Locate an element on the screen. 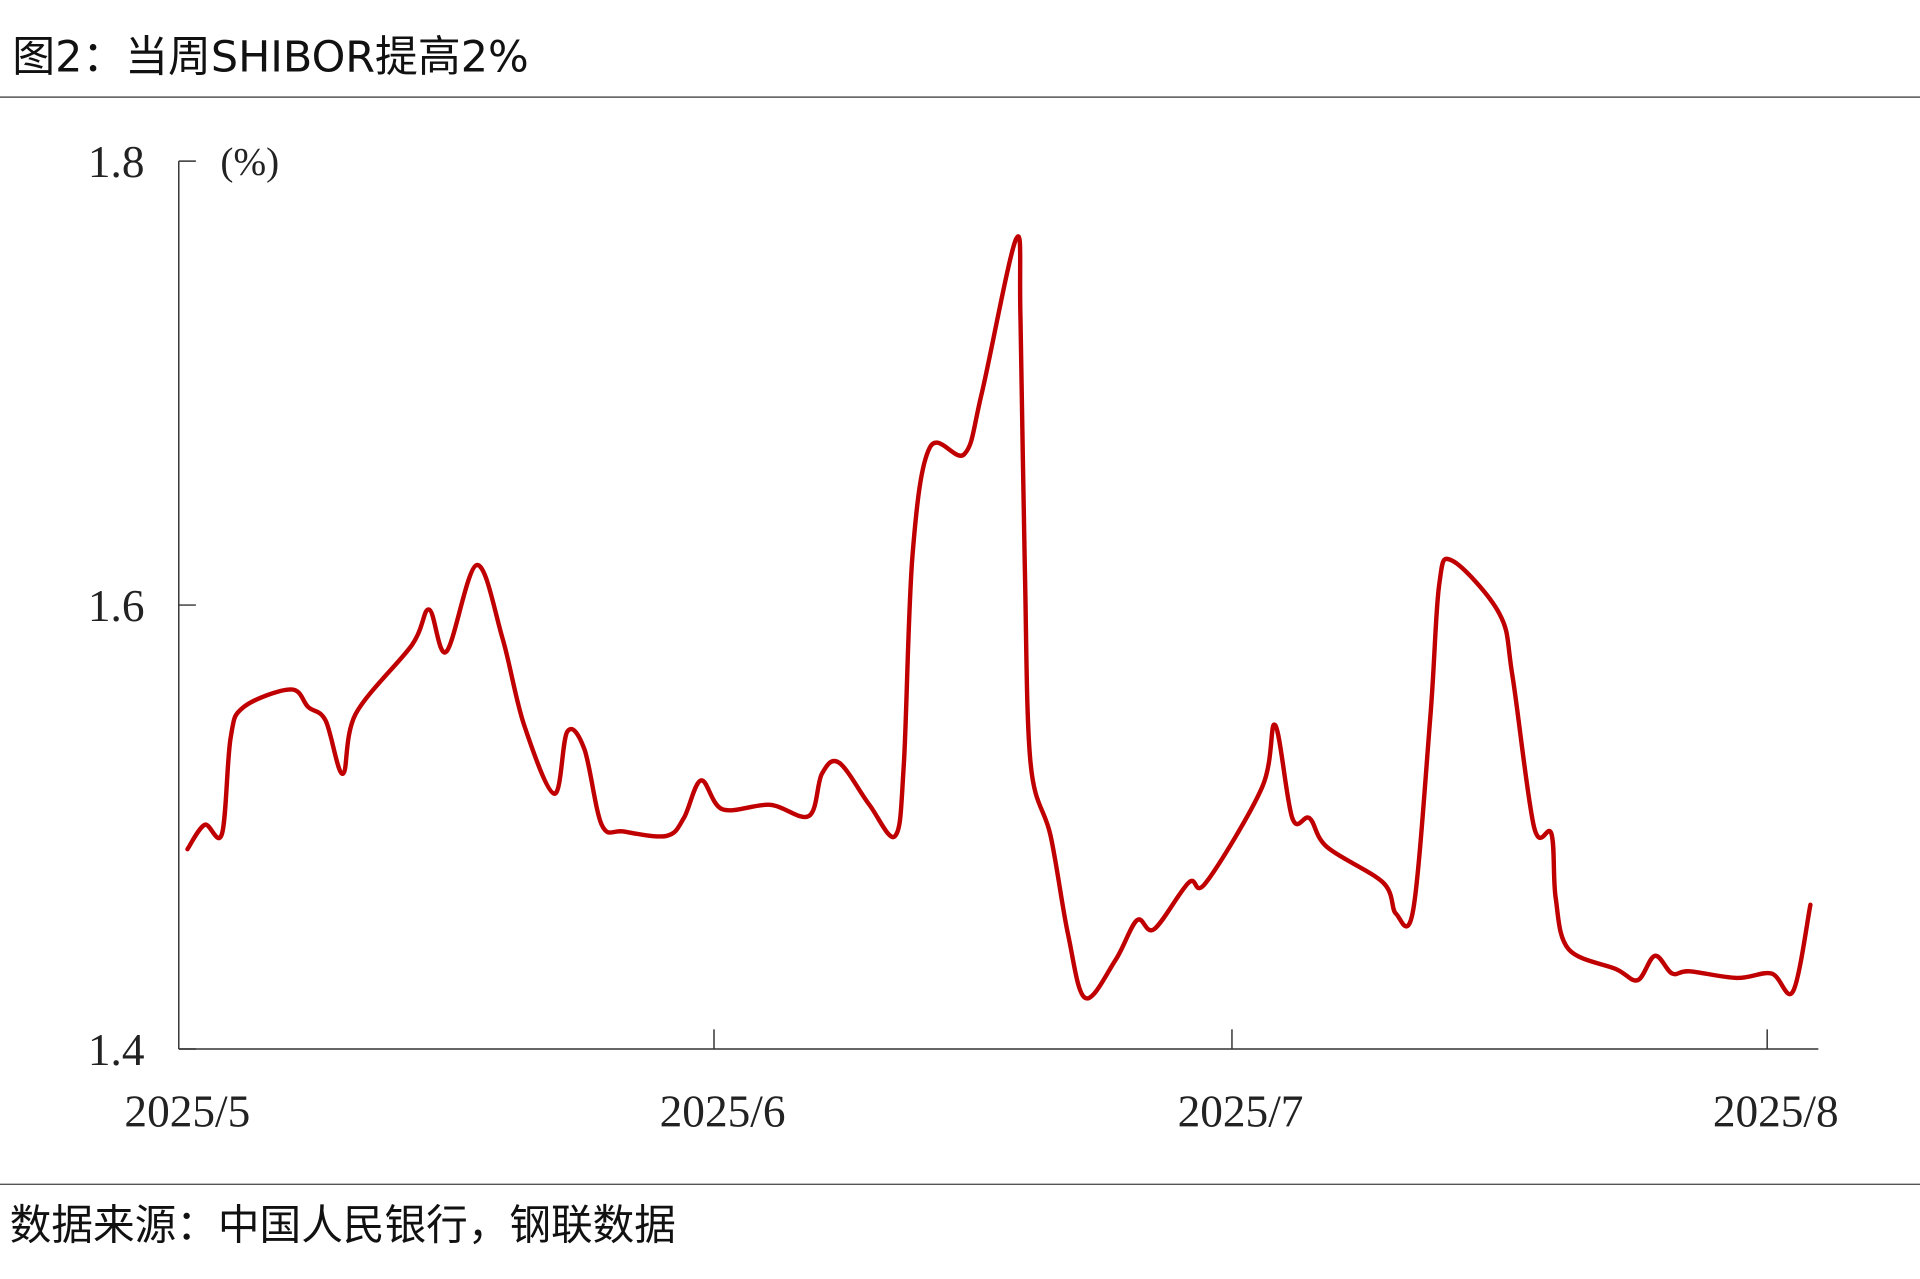 This screenshot has height=1279, width=1920. x-tick-label: 2025/8 is located at coordinates (1776, 1111).